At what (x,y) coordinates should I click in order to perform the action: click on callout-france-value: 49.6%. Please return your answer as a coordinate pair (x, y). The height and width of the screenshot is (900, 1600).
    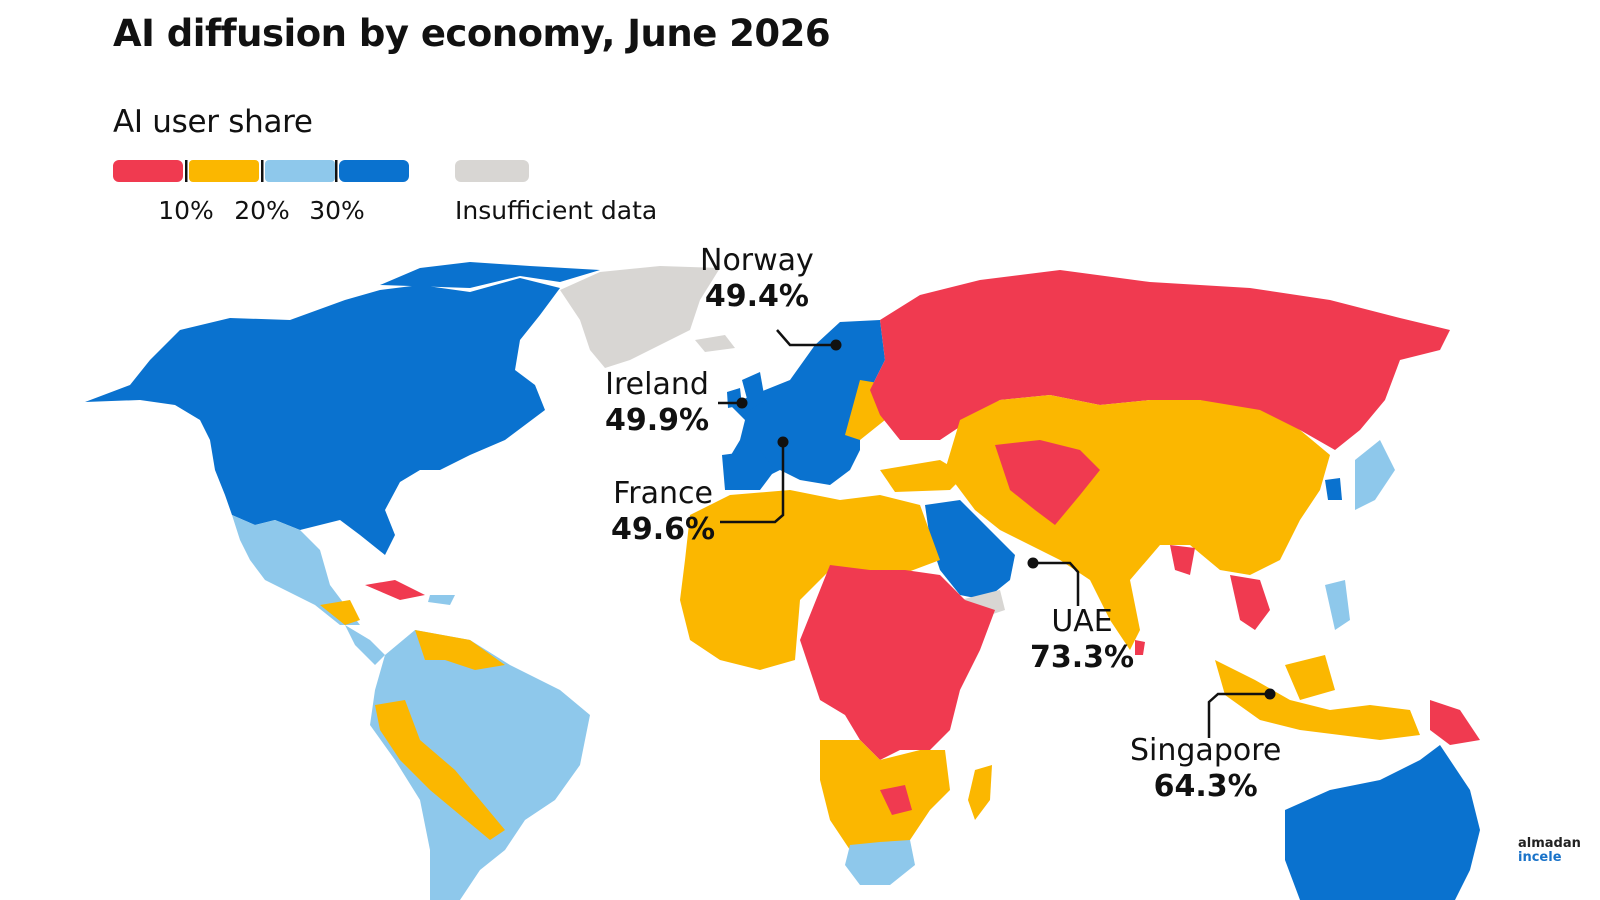
    Looking at the image, I should click on (663, 529).